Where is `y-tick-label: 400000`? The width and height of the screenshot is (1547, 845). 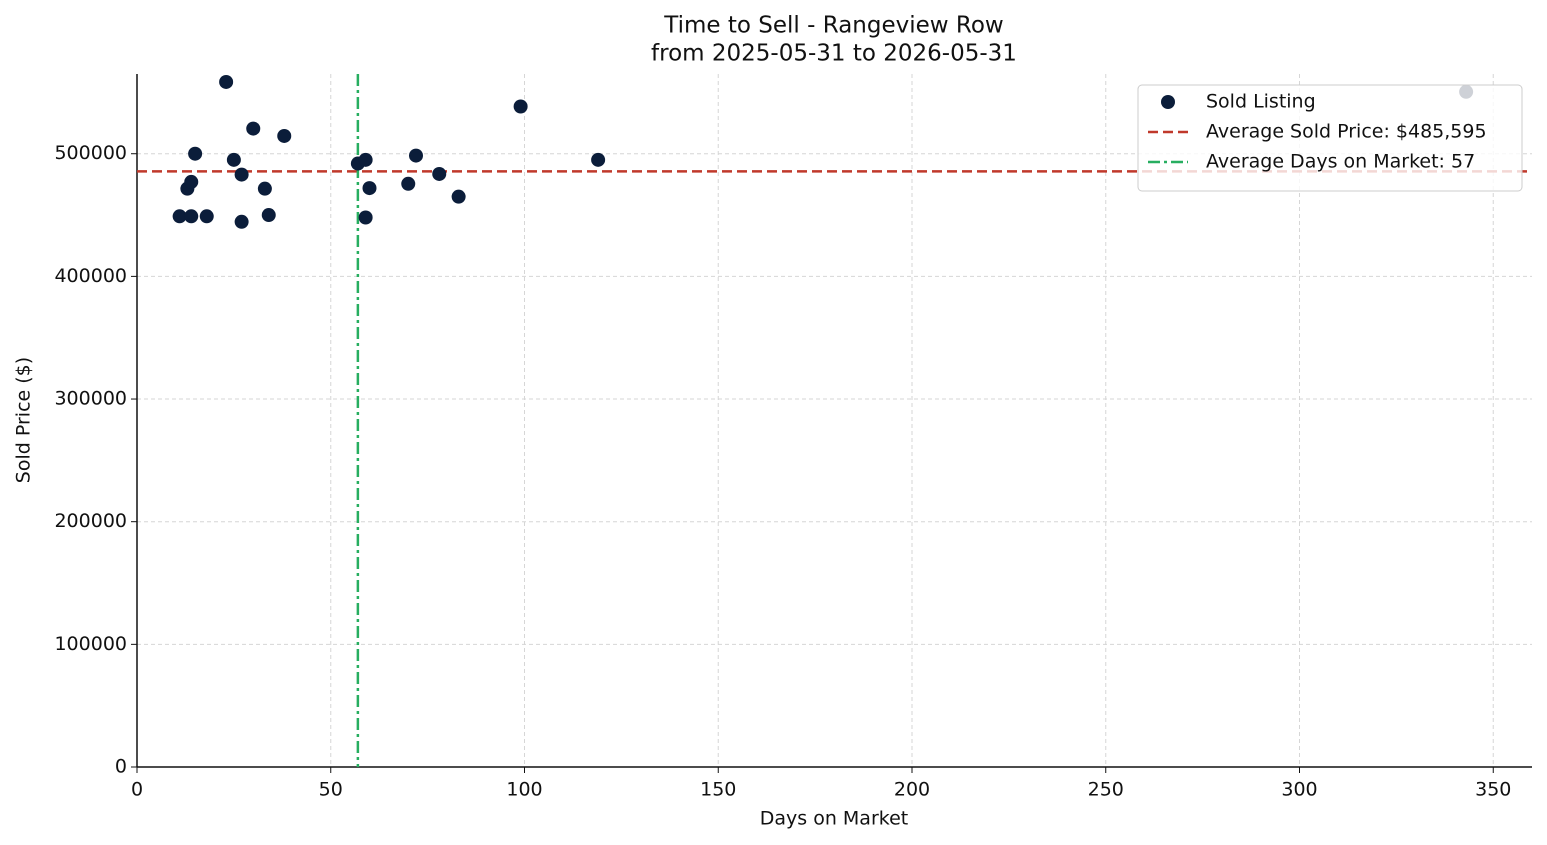
y-tick-label: 400000 is located at coordinates (90, 276).